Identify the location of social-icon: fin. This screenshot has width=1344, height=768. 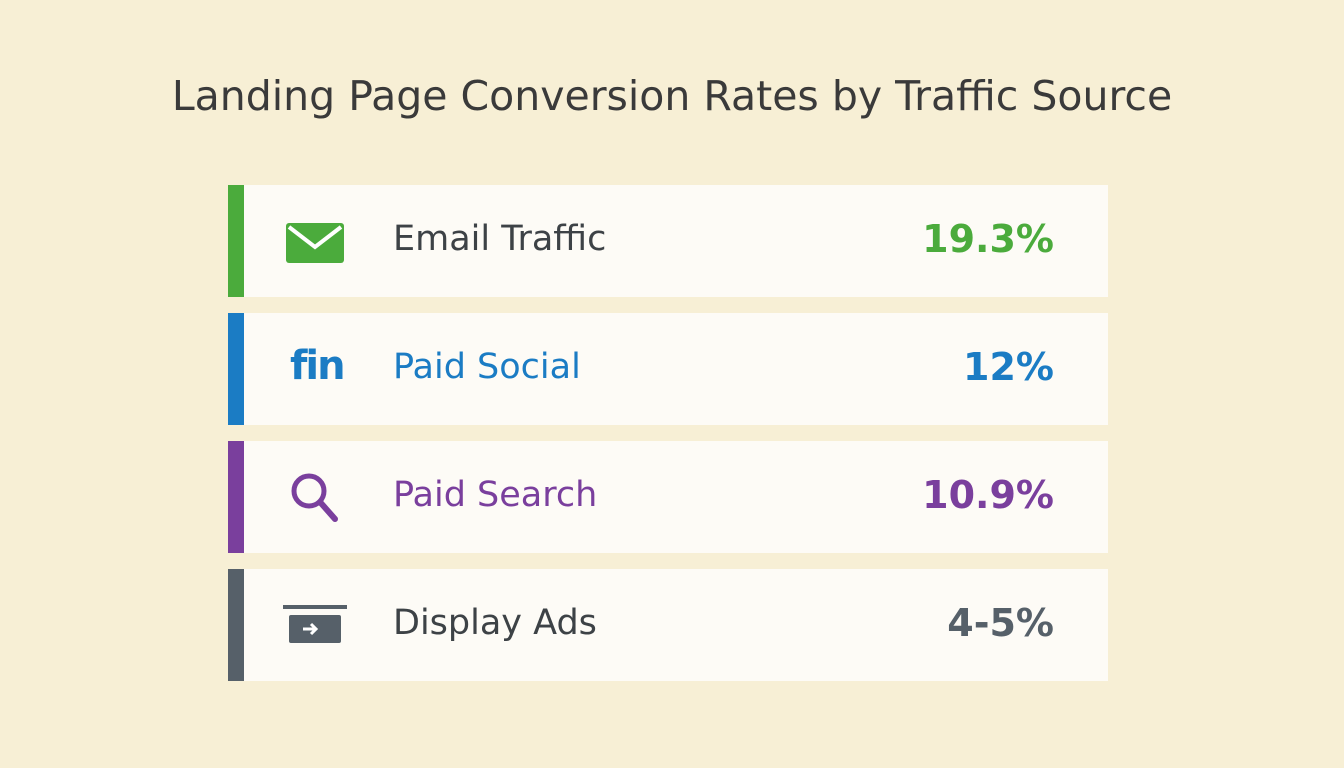
(318, 366).